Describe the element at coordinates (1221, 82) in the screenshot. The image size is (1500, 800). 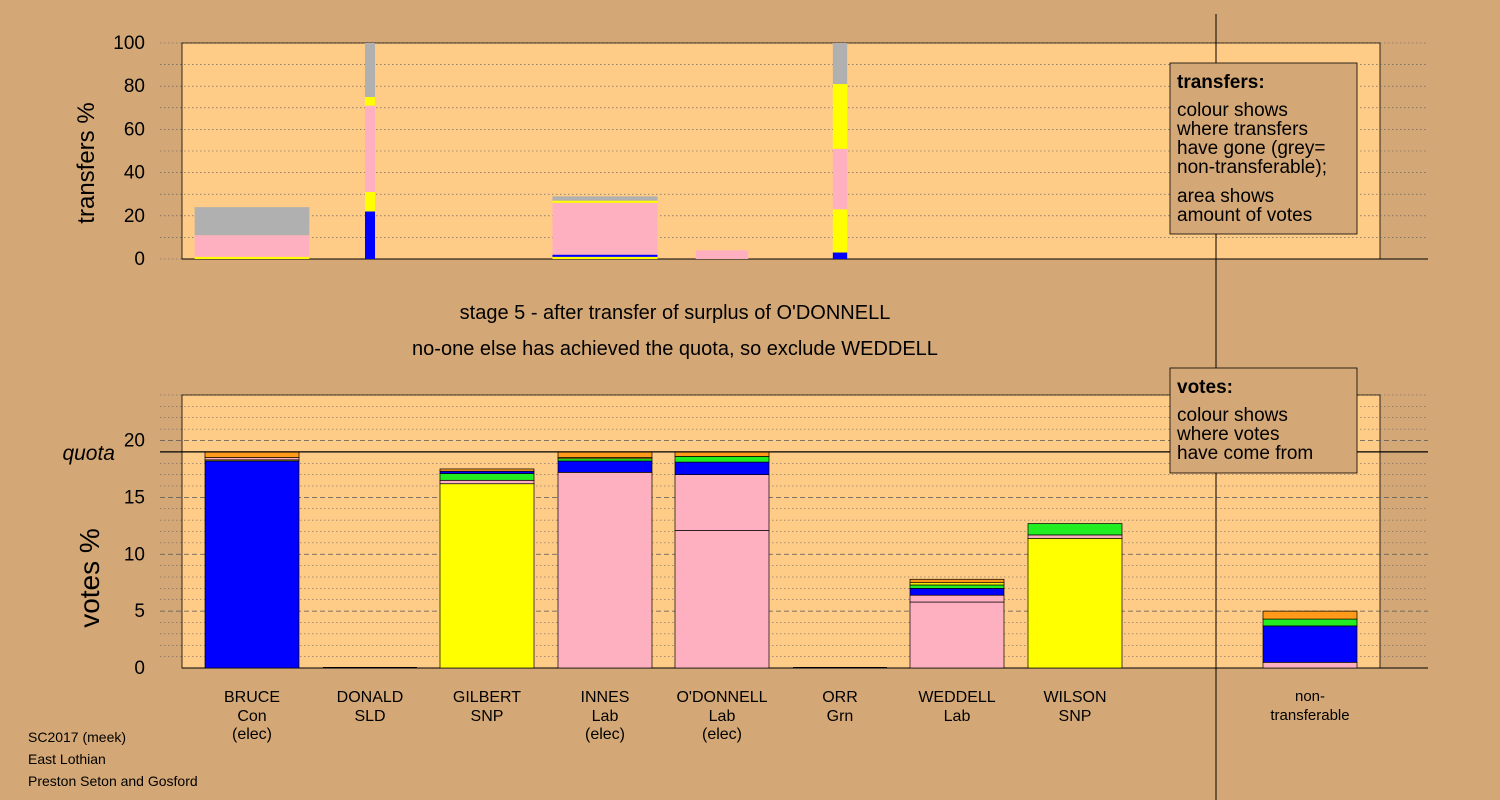
I see `transfers-legend-title: transfers:` at that location.